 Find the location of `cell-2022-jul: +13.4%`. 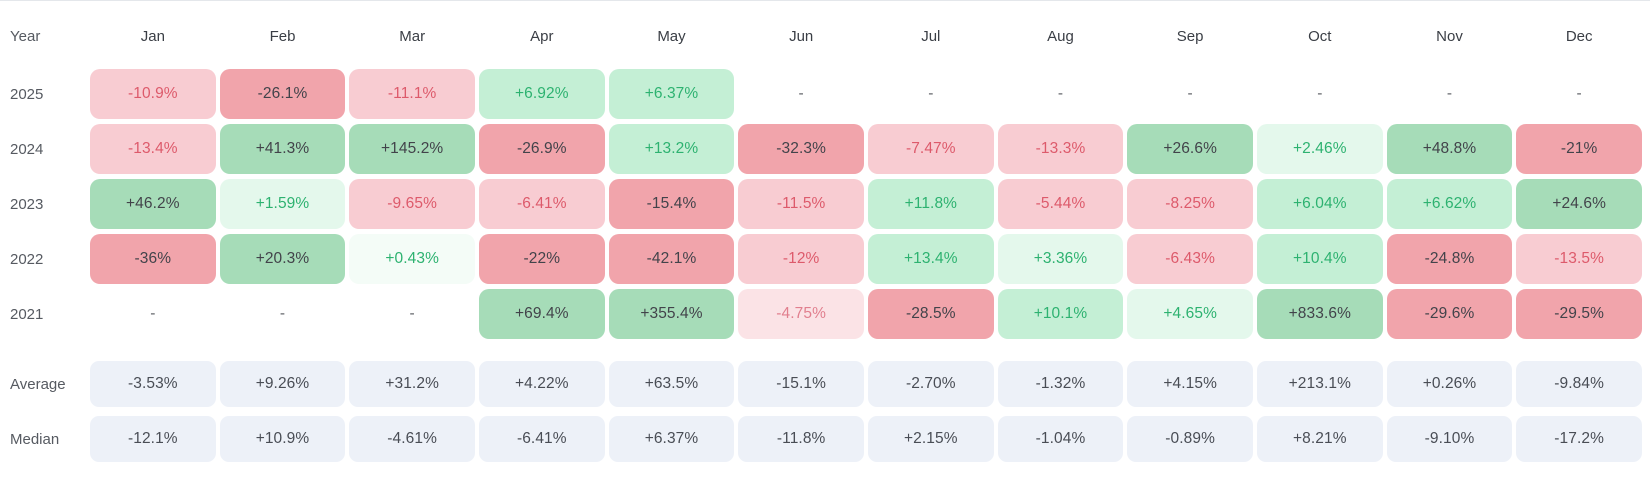

cell-2022-jul: +13.4% is located at coordinates (930, 259).